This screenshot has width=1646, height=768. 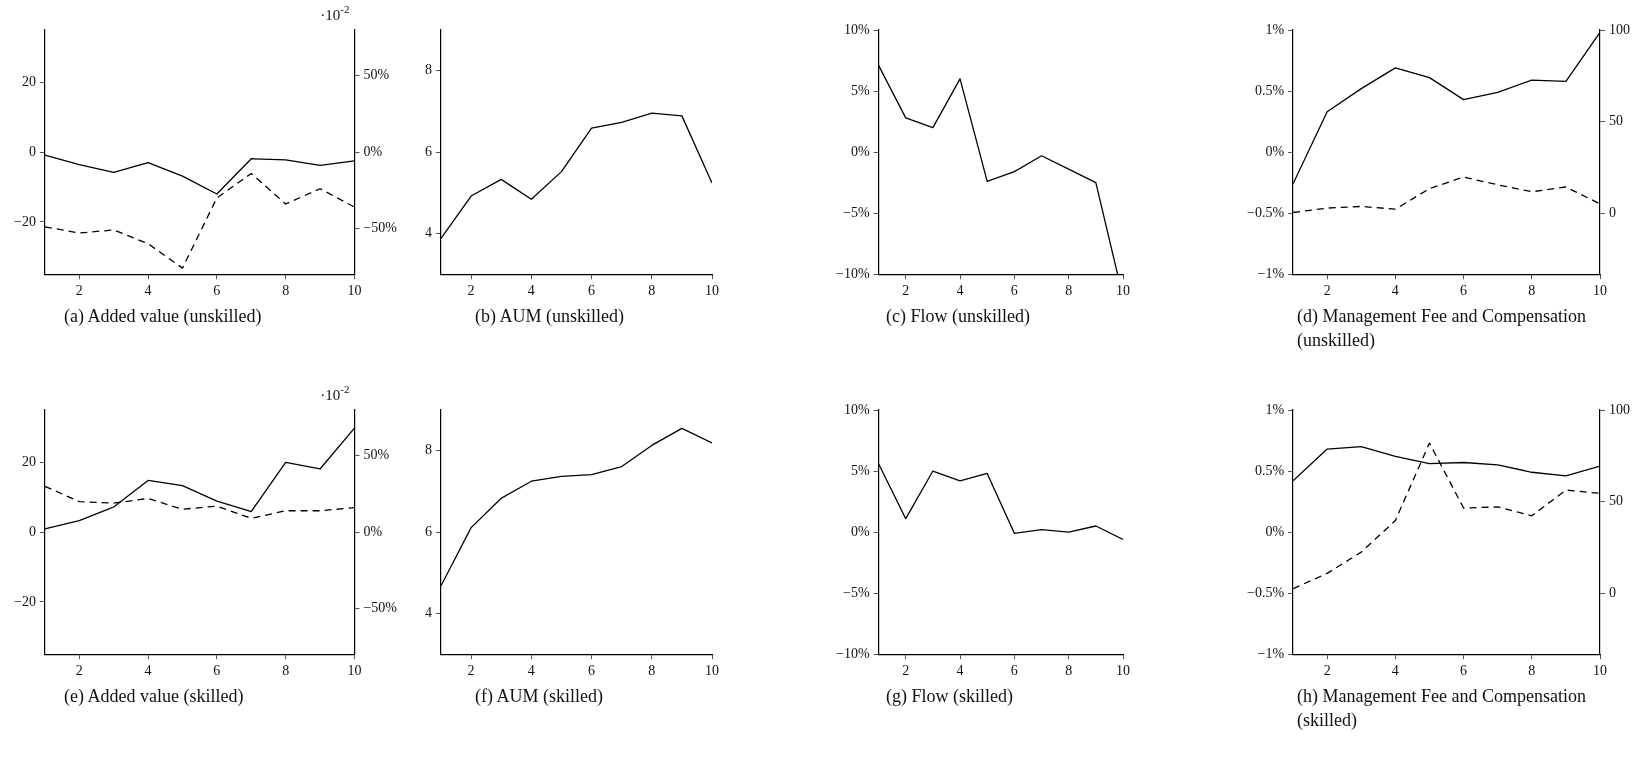 I want to click on text: (d) Management Fee and Compensation (unskilled), so click(x=1442, y=328).